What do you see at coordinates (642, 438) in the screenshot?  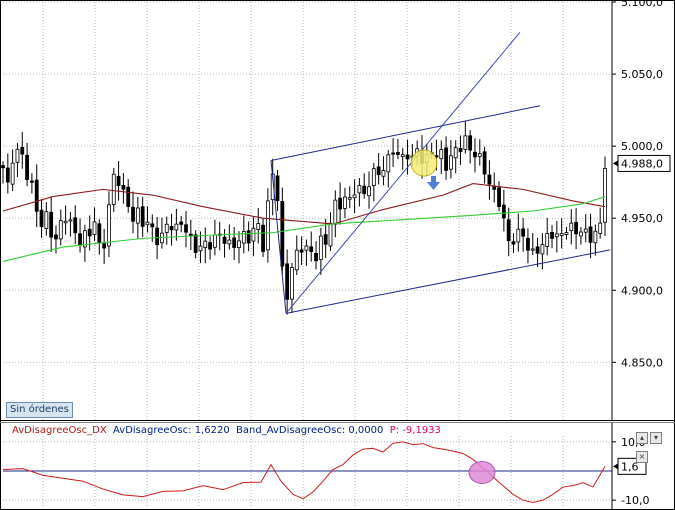 I see `osc-up-button: ▴` at bounding box center [642, 438].